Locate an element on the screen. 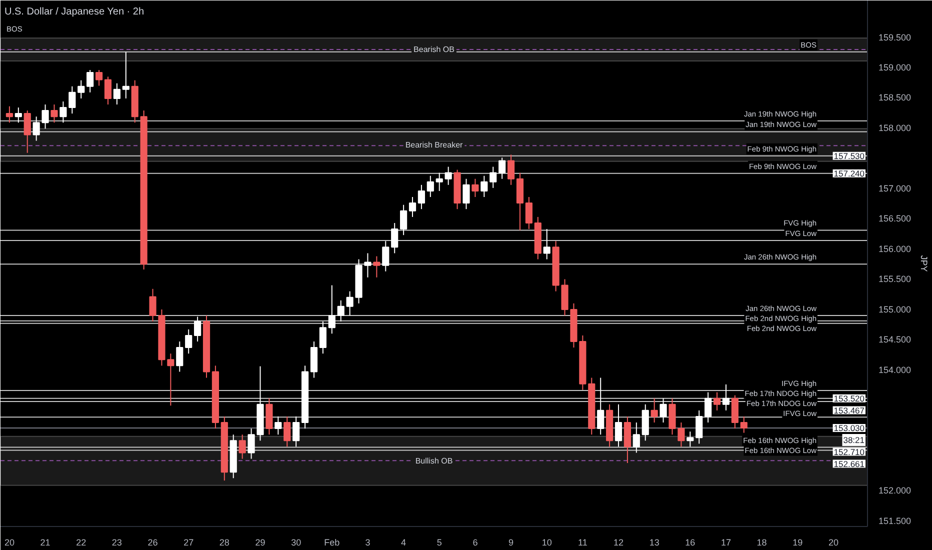  x-tick-label: 22 is located at coordinates (81, 543).